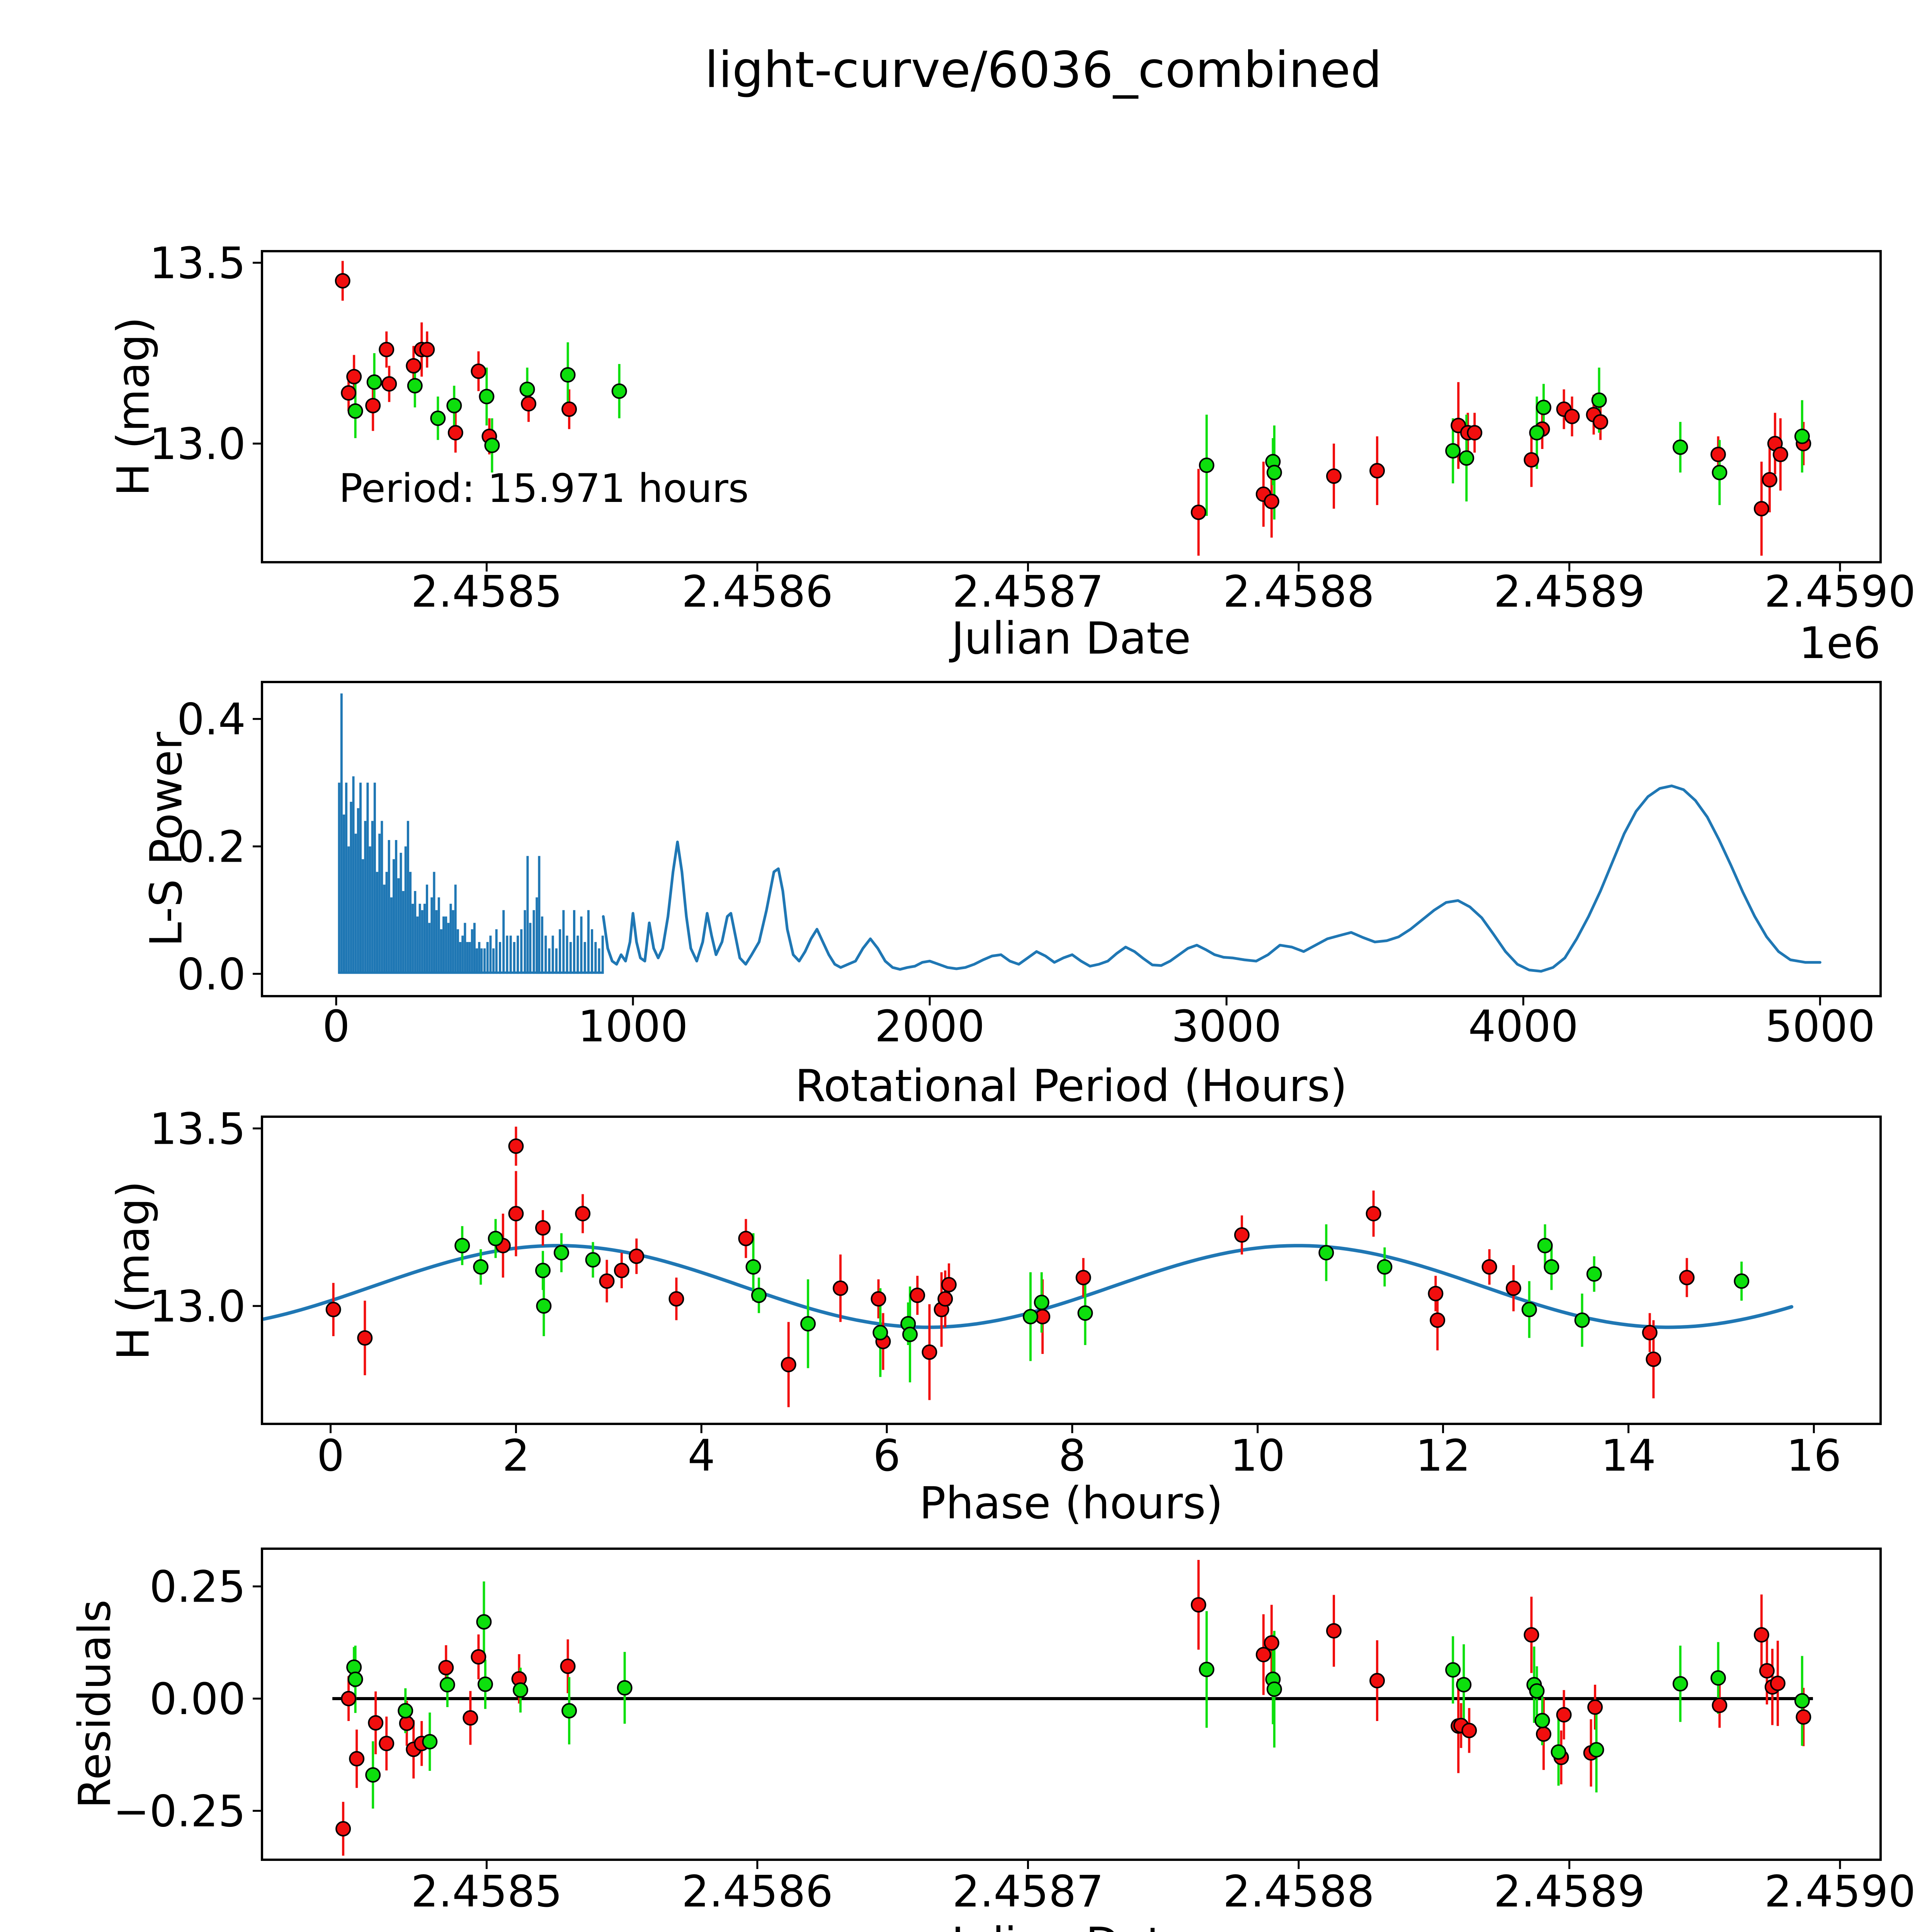  Describe the element at coordinates (1257, 1456) in the screenshot. I see `x-tick-label: 10` at that location.